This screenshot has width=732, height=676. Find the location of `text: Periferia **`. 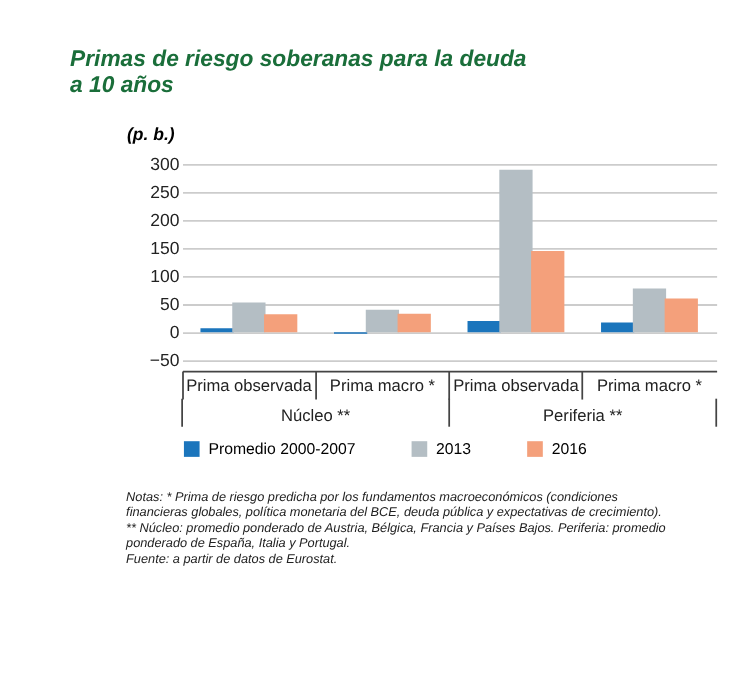

text: Periferia ** is located at coordinates (583, 415).